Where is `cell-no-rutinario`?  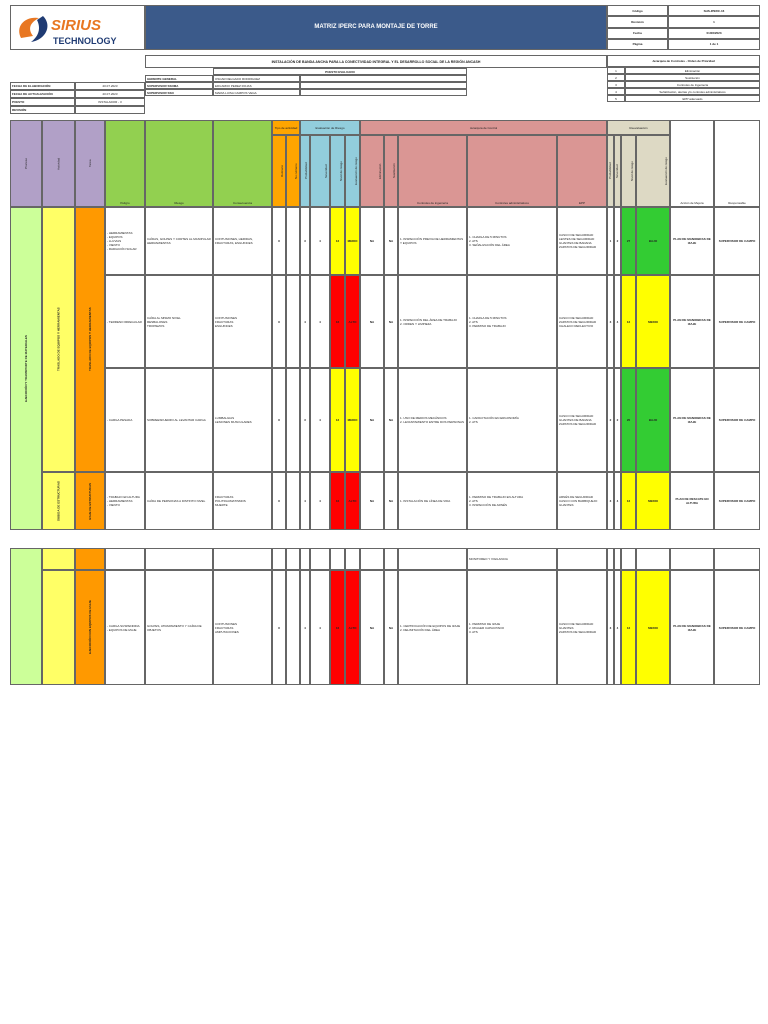 cell-no-rutinario is located at coordinates (293, 420).